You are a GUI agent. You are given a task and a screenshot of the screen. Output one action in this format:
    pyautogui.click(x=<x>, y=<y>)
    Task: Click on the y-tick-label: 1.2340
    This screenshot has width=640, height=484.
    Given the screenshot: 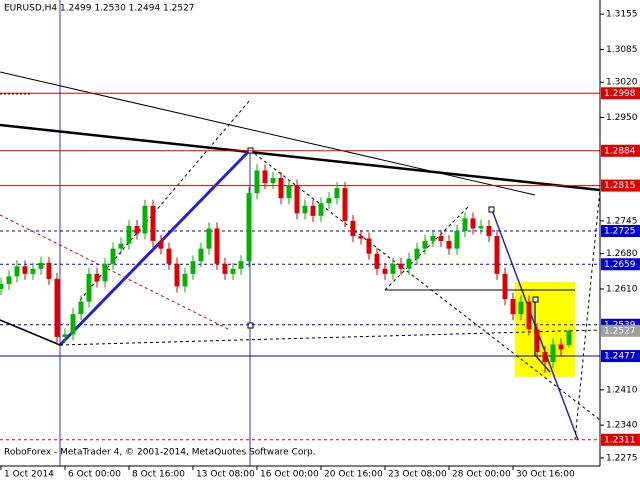 What is the action you would take?
    pyautogui.click(x=622, y=426)
    